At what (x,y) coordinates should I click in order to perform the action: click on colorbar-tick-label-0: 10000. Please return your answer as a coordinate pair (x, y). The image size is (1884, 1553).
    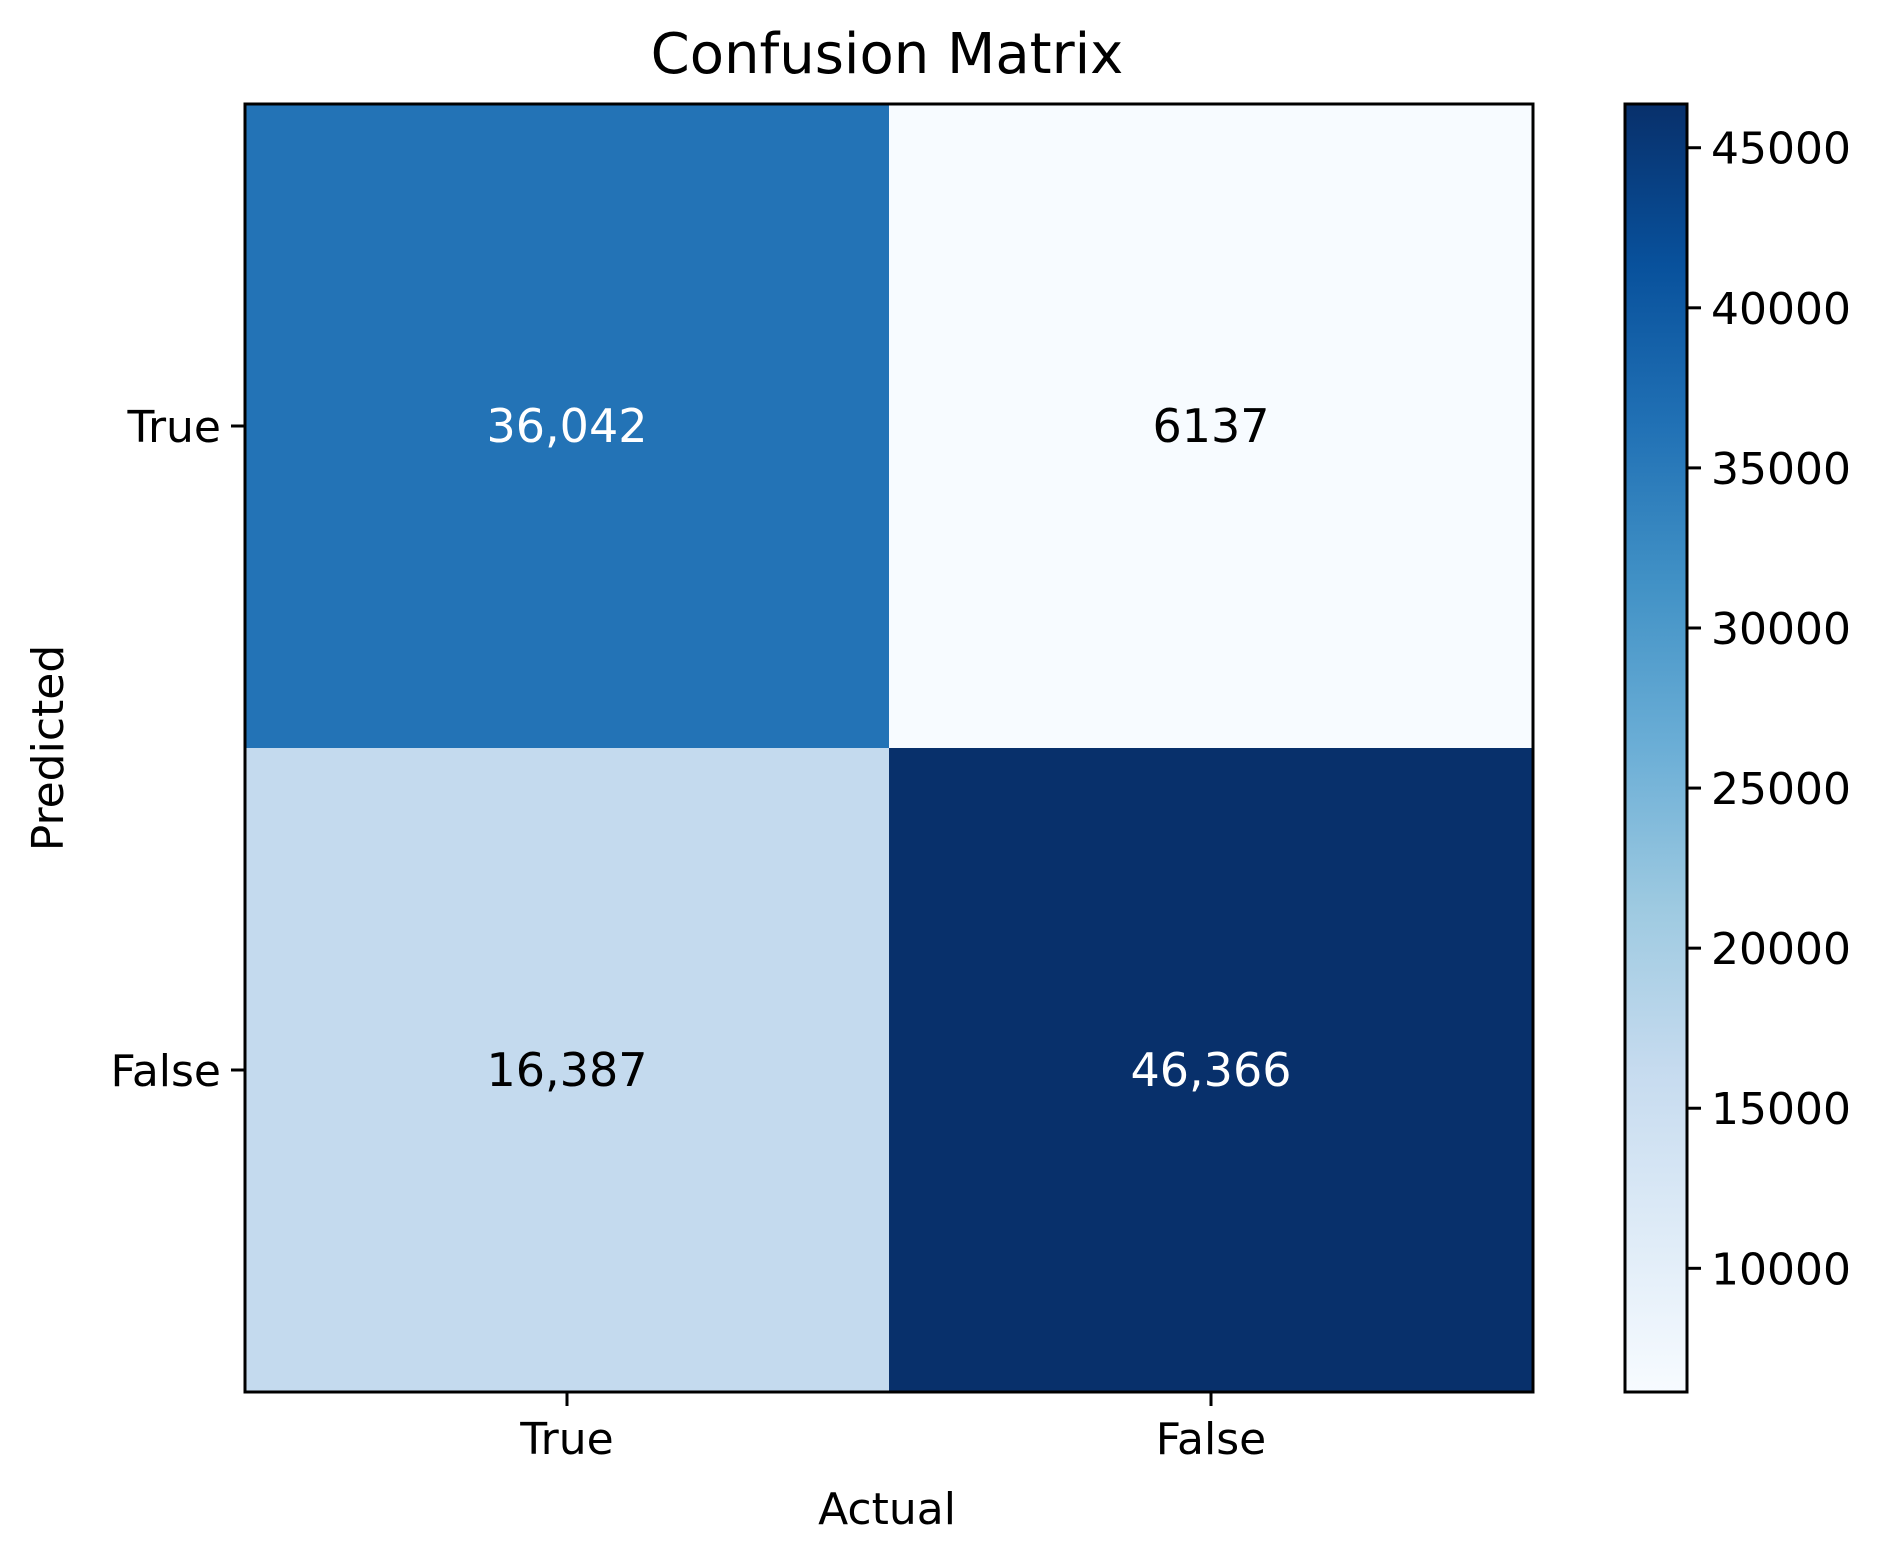
    Looking at the image, I should click on (1781, 1269).